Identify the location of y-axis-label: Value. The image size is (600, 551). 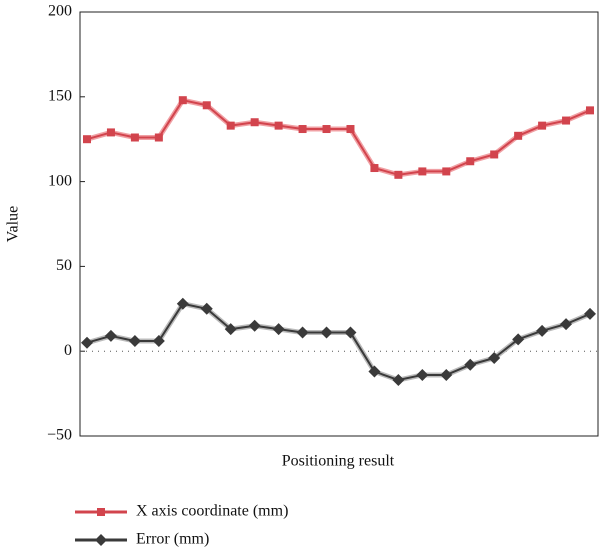
(13, 224).